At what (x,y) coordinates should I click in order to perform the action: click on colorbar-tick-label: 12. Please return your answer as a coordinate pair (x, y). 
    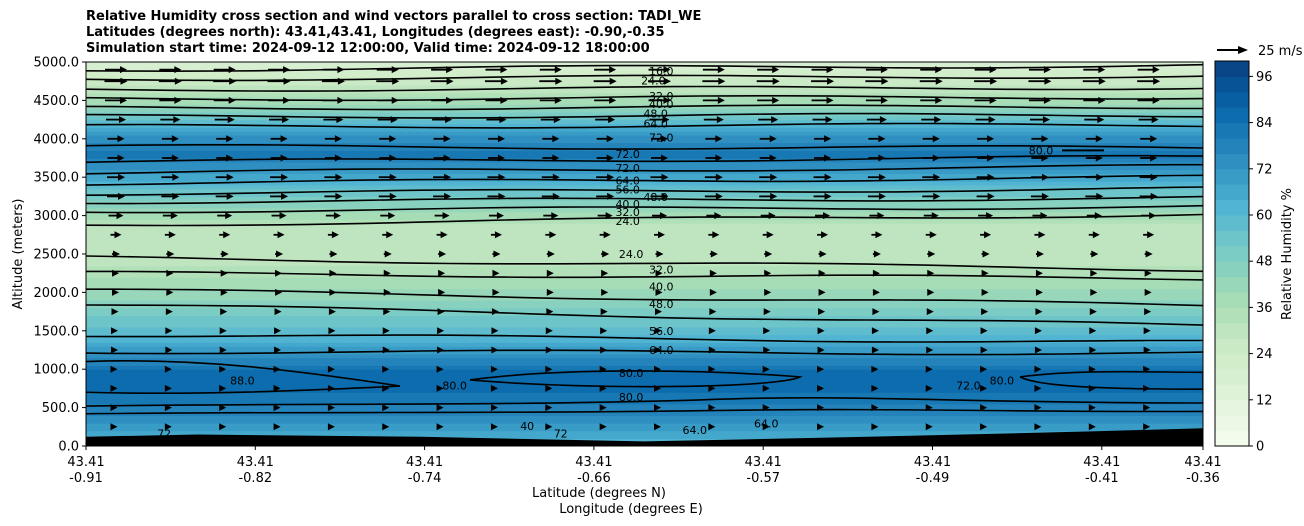
    Looking at the image, I should click on (1264, 400).